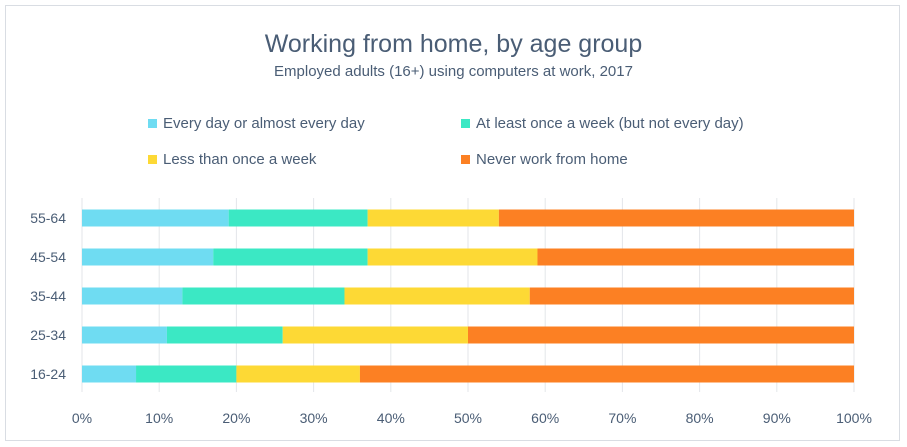 The image size is (907, 447). Describe the element at coordinates (465, 159) in the screenshot. I see `legend-swatch-never` at that location.